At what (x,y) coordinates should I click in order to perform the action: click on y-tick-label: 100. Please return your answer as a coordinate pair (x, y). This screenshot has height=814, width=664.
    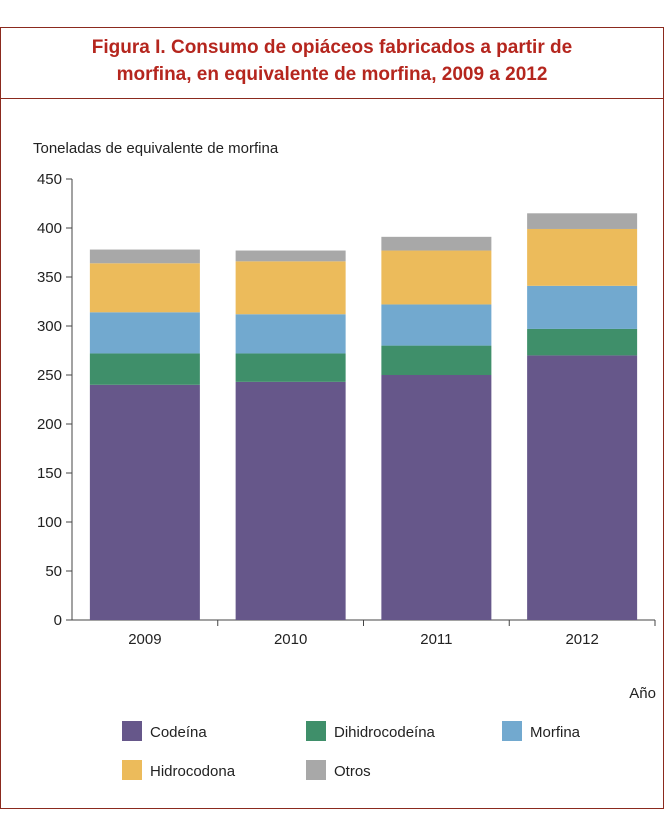
    Looking at the image, I should click on (49, 522).